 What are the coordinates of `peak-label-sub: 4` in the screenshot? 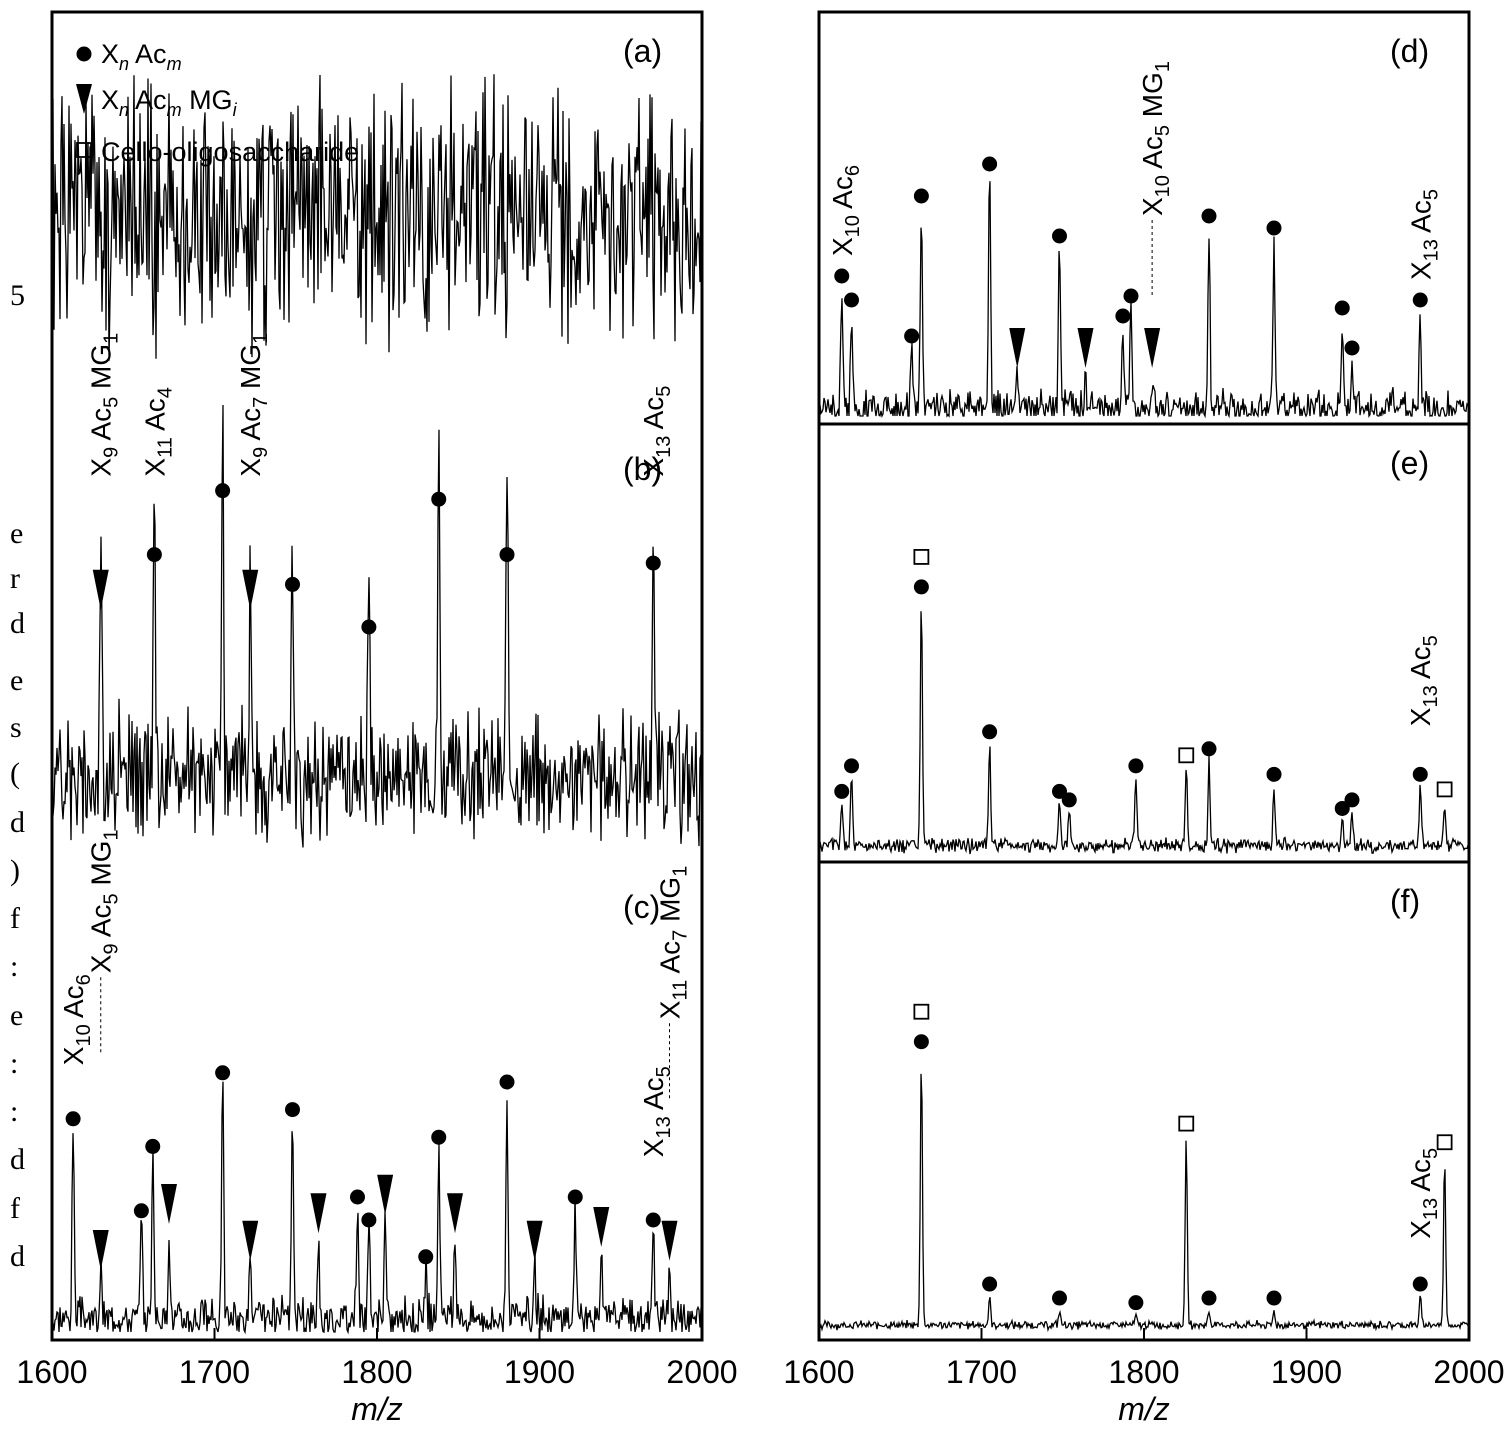 It's located at (165, 392).